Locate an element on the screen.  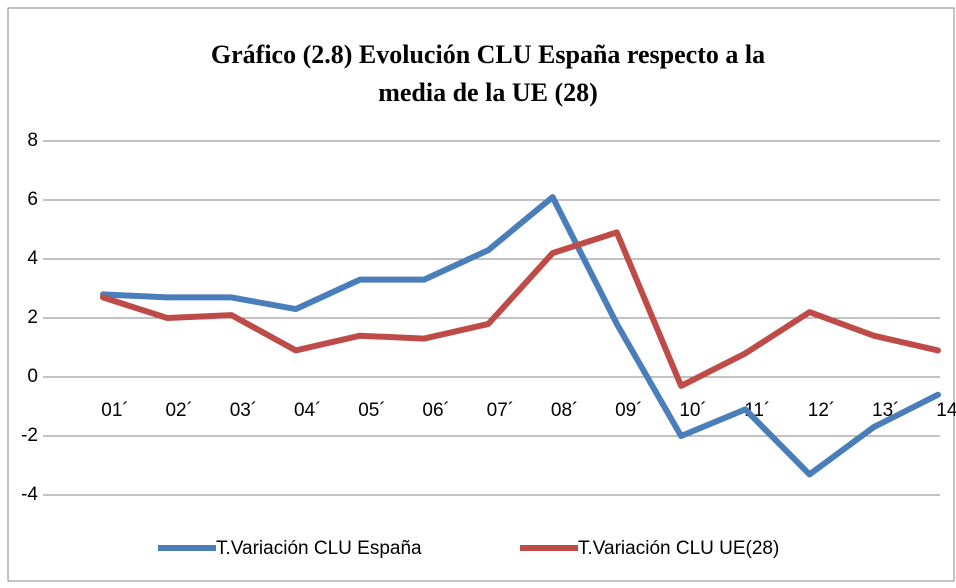
y-tick-label: 2 is located at coordinates (32, 317).